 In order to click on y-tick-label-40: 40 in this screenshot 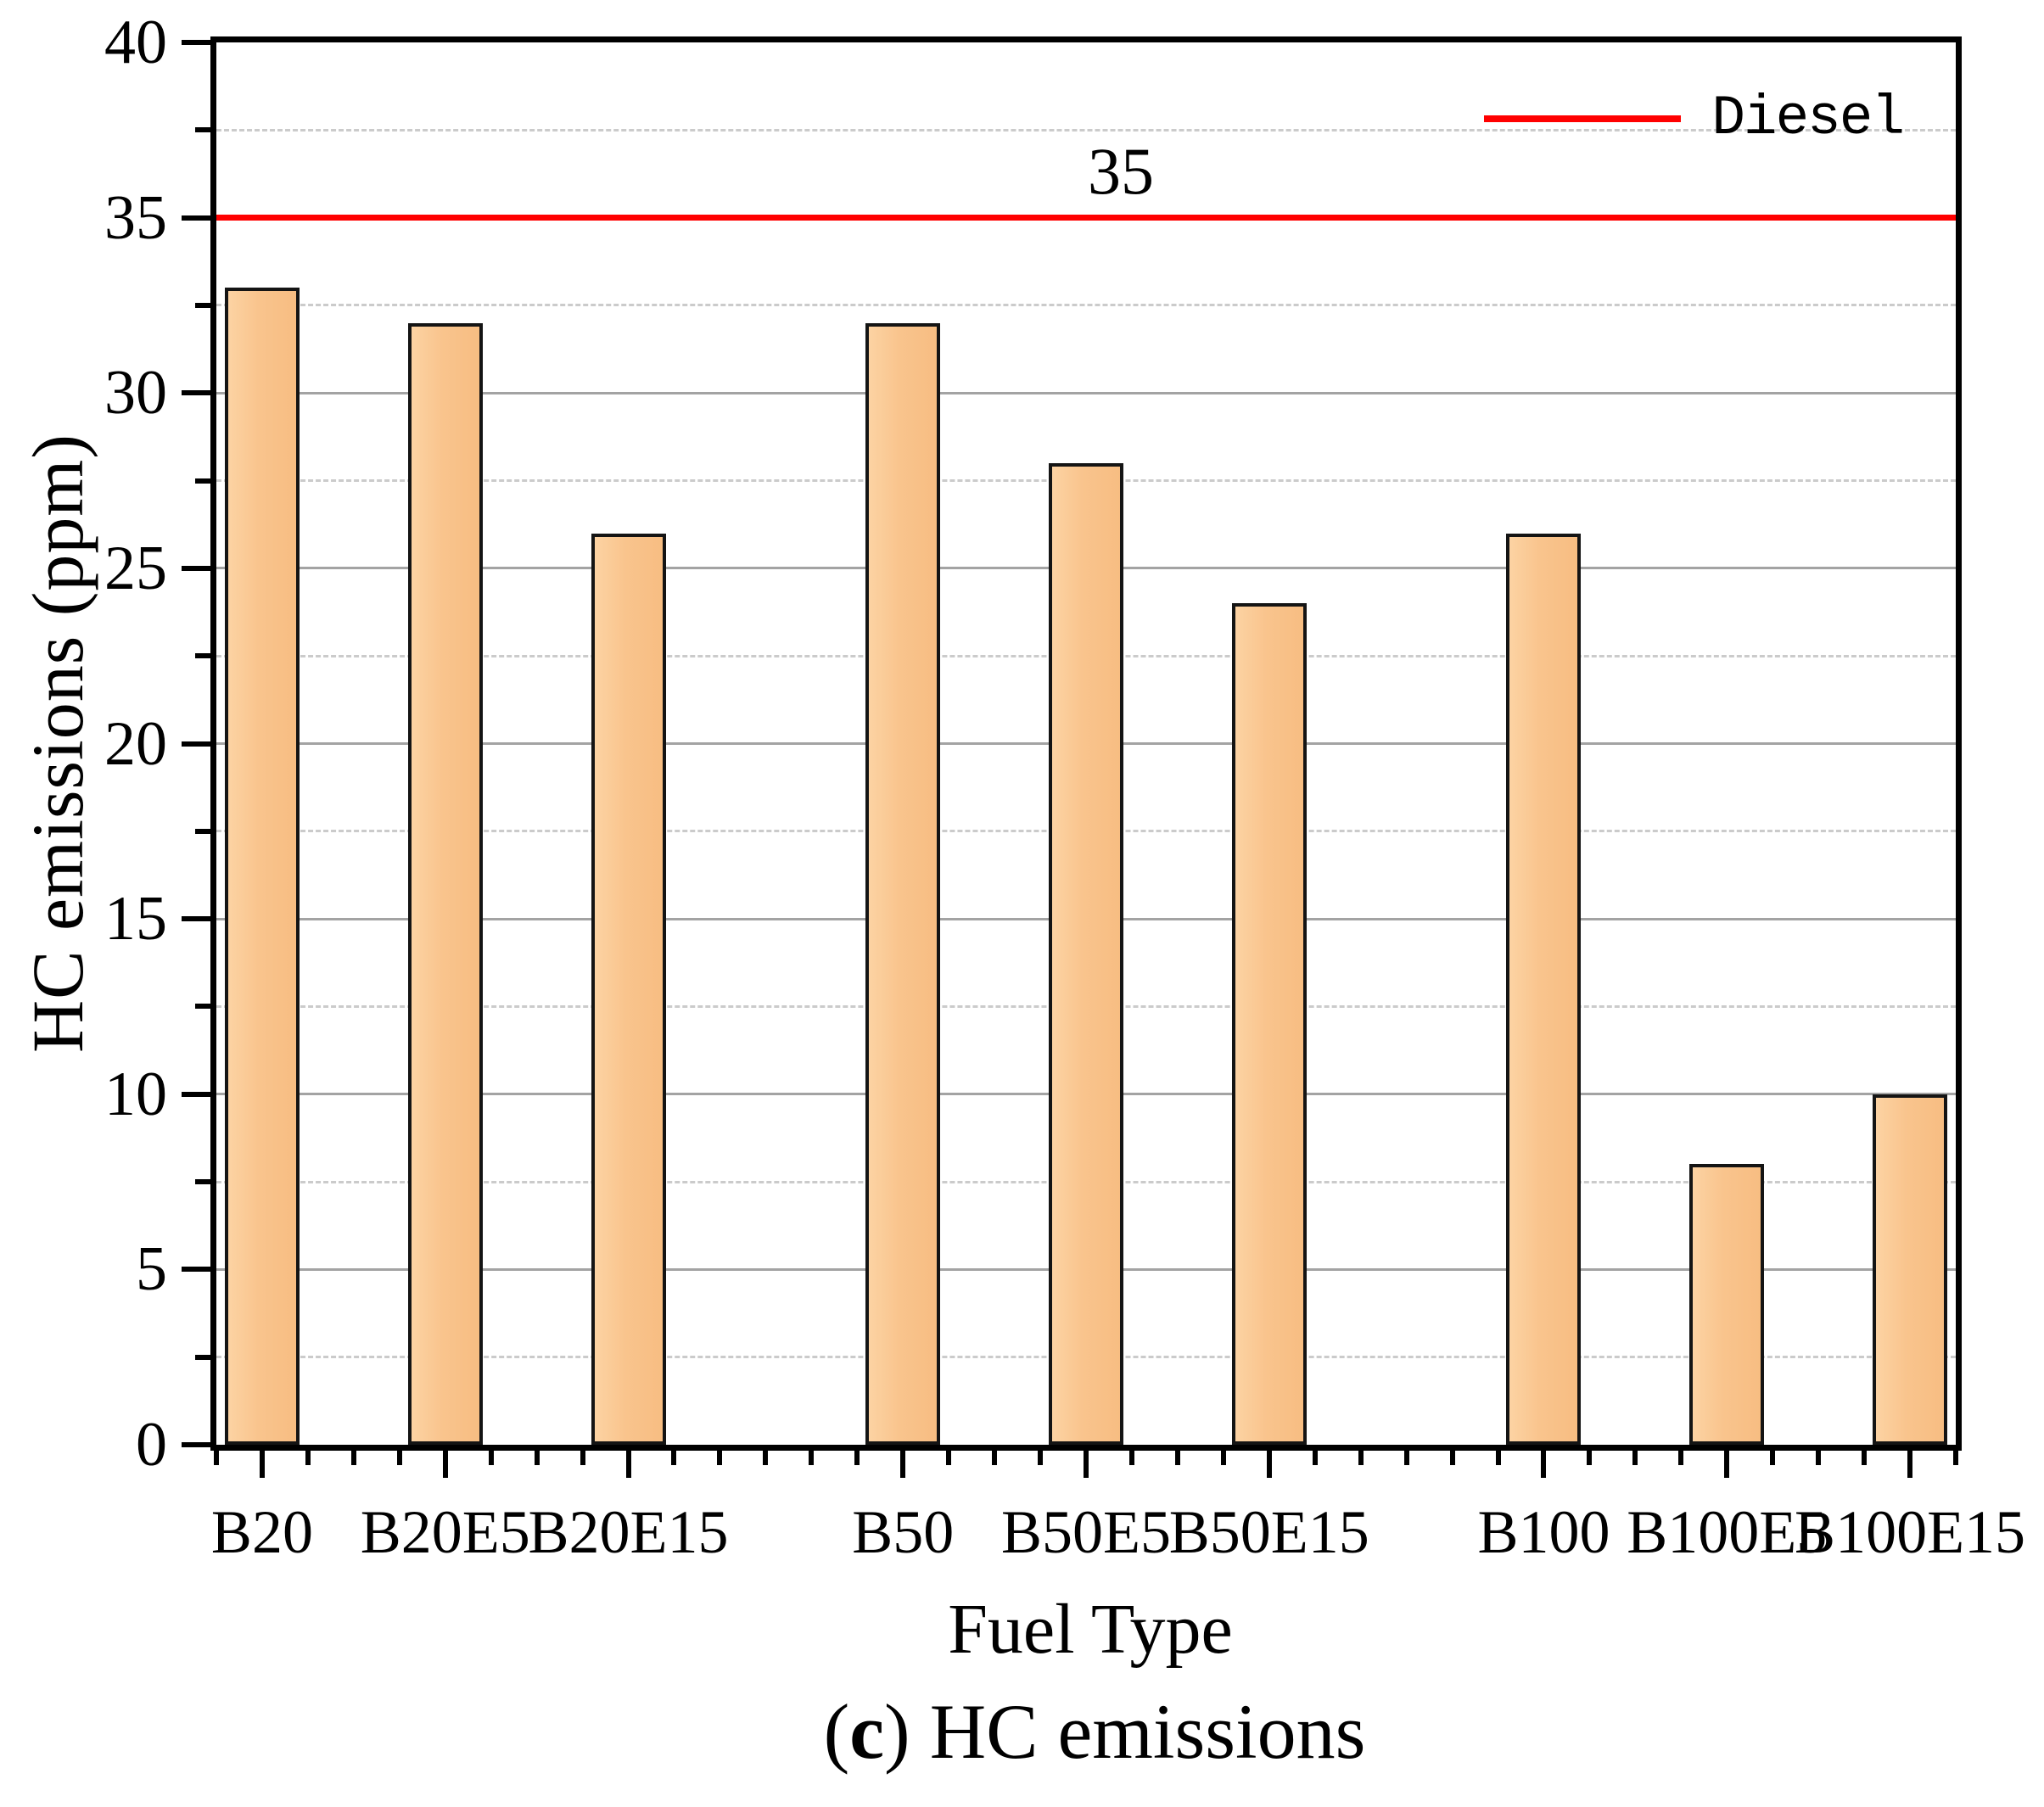, I will do `click(135, 43)`.